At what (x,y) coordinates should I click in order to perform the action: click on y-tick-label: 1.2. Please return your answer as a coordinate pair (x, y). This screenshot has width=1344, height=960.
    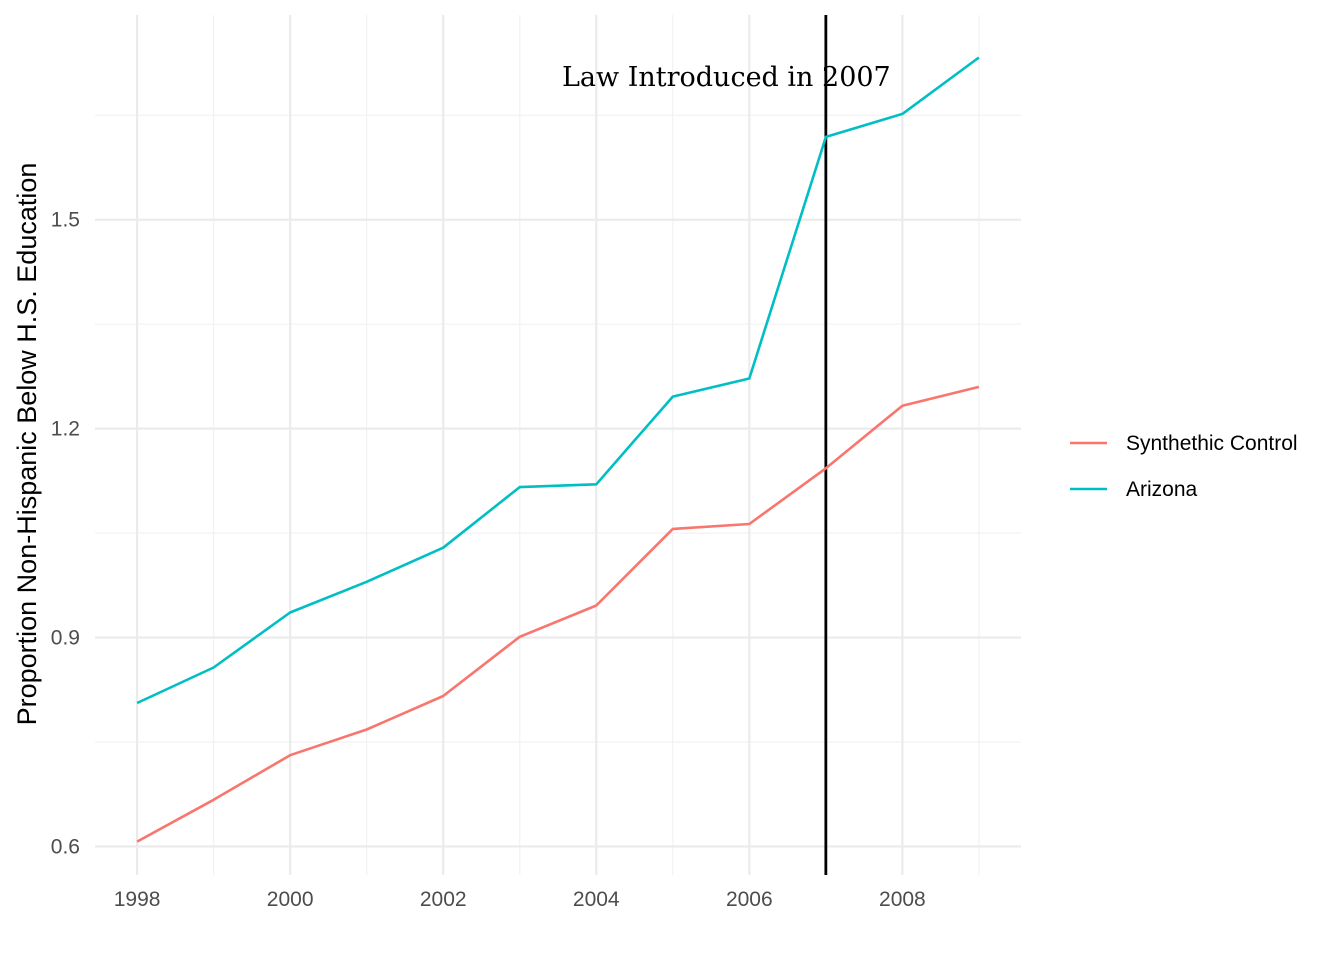
    Looking at the image, I should click on (65, 429).